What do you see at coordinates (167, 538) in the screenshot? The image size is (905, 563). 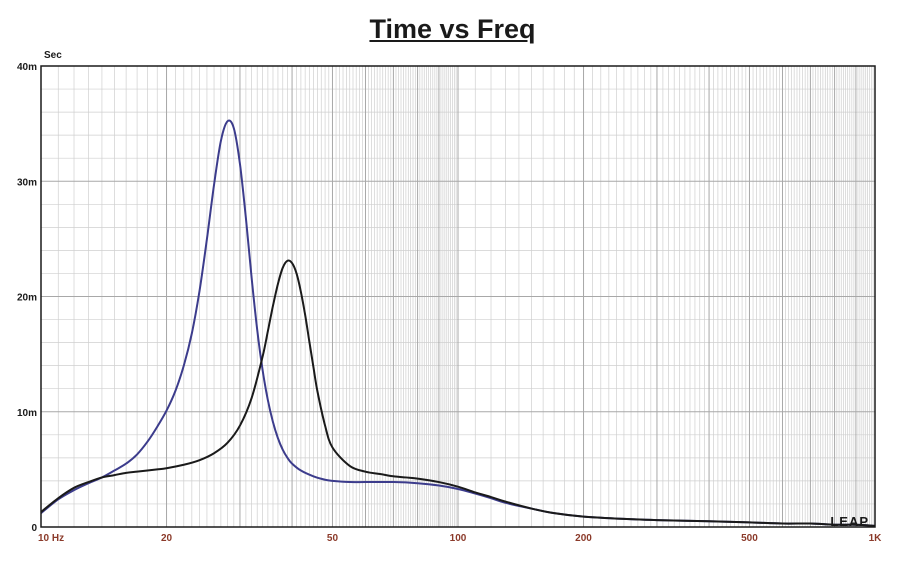 I see `x-tick-label: 20` at bounding box center [167, 538].